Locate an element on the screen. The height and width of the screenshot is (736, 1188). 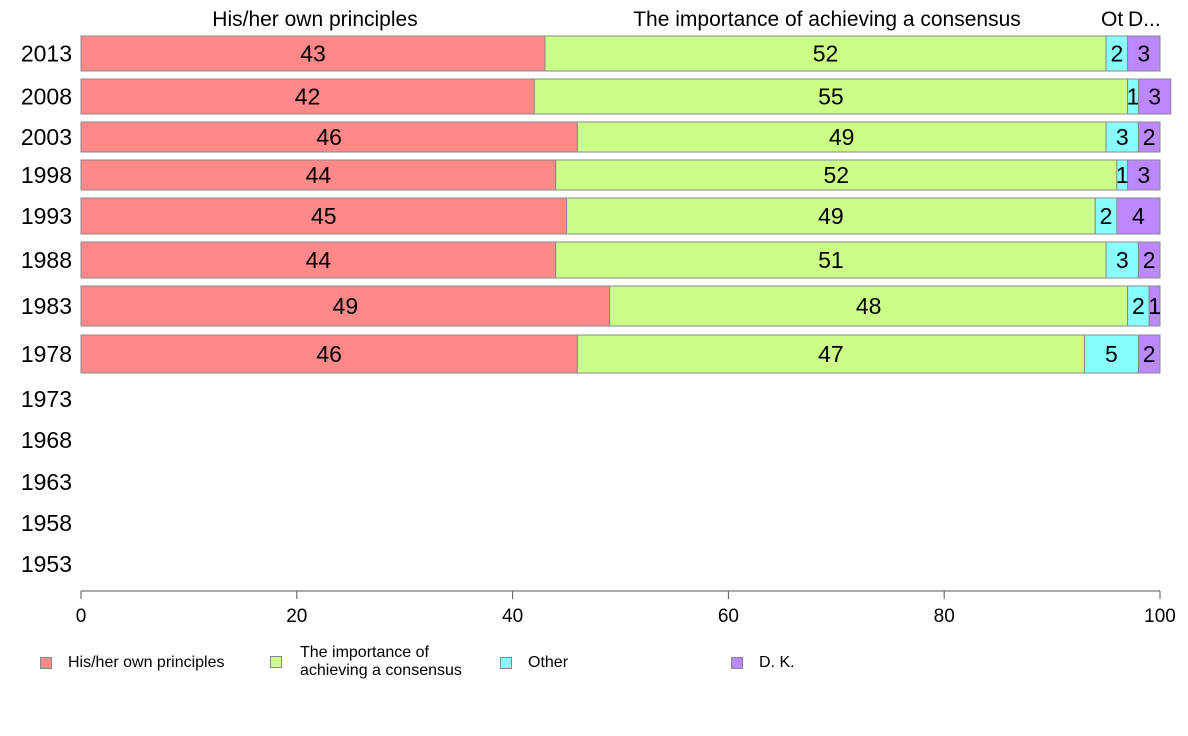
y-tick-label: 1988 is located at coordinates (46, 260).